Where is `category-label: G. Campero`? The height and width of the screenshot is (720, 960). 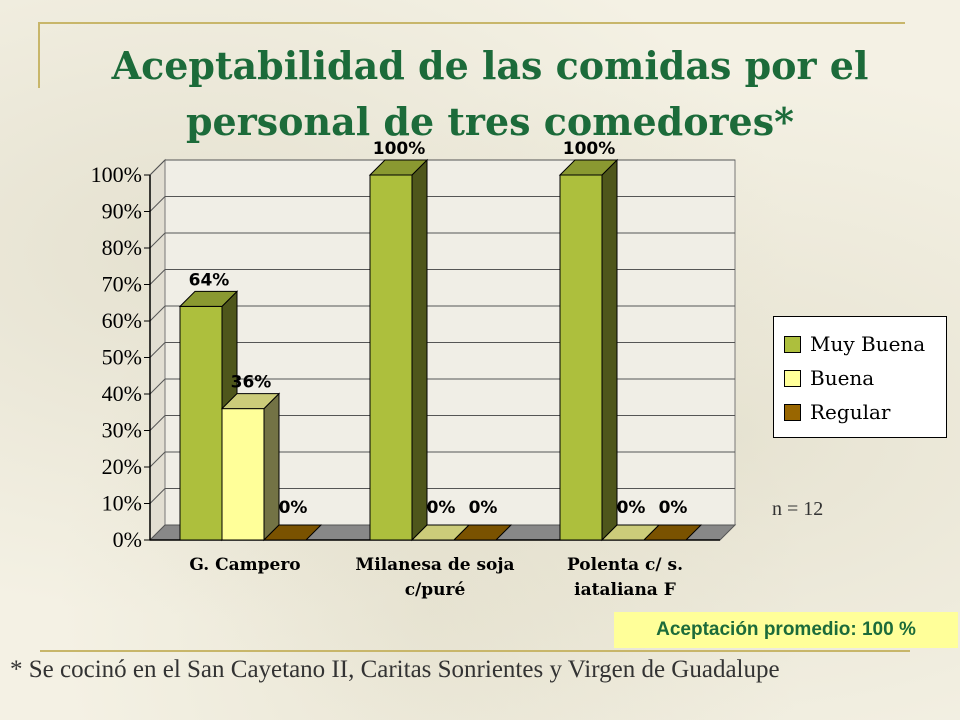 category-label: G. Campero is located at coordinates (244, 565).